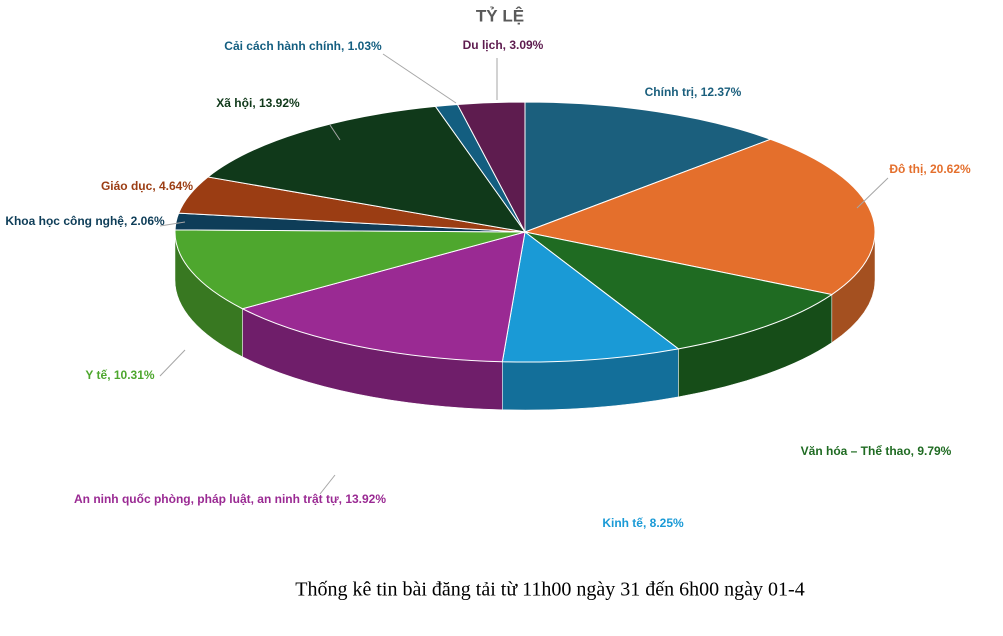  Describe the element at coordinates (127, 186) in the screenshot. I see `category-label: Giáo dục` at that location.